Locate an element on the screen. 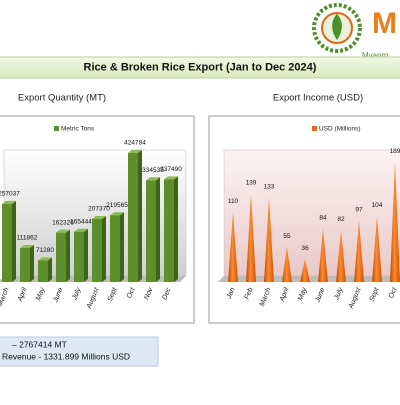  summary-line: Revenue - 1331.899 Millions USD is located at coordinates (66, 356).